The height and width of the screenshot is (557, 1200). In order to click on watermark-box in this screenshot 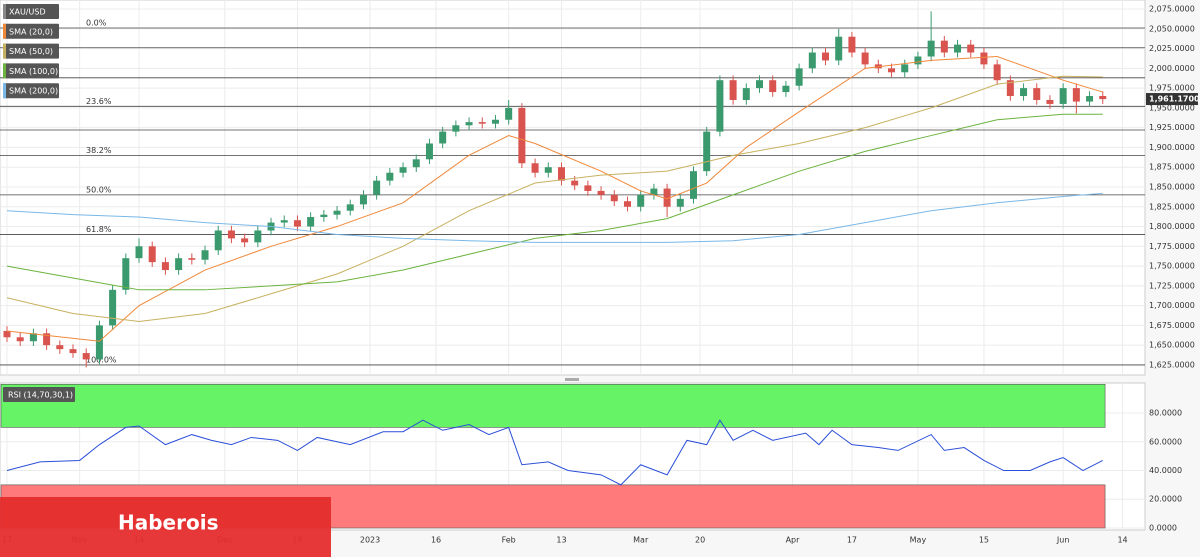, I will do `click(165, 527)`.